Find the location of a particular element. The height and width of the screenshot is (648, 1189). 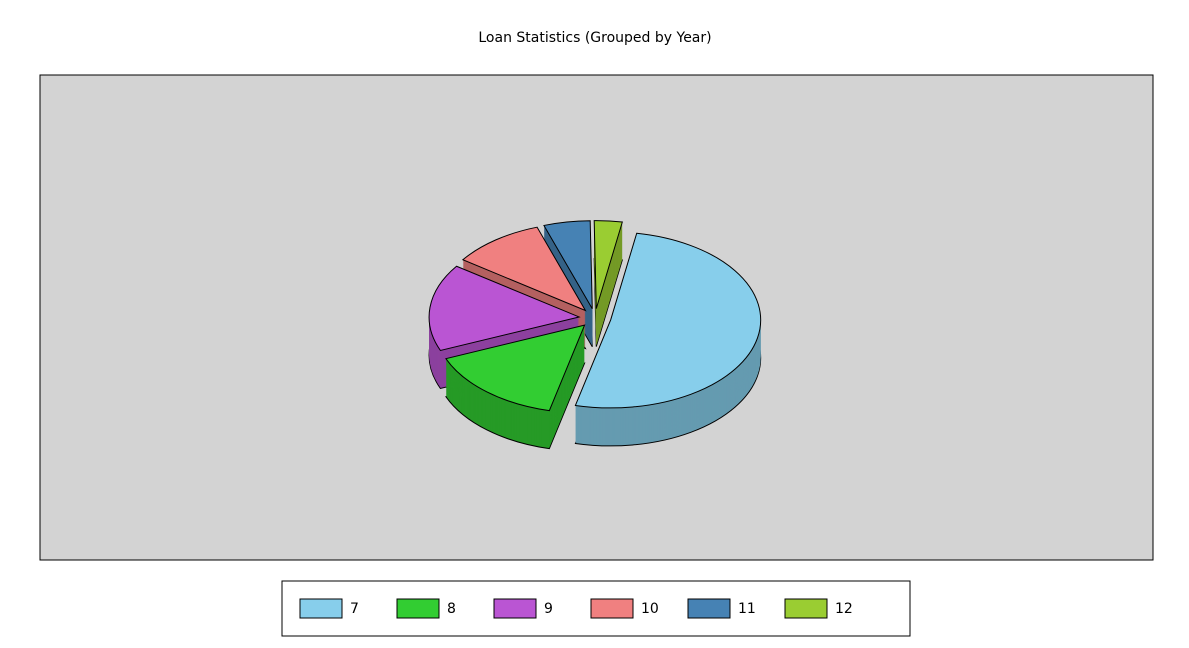

legend-label: 10 is located at coordinates (650, 609).